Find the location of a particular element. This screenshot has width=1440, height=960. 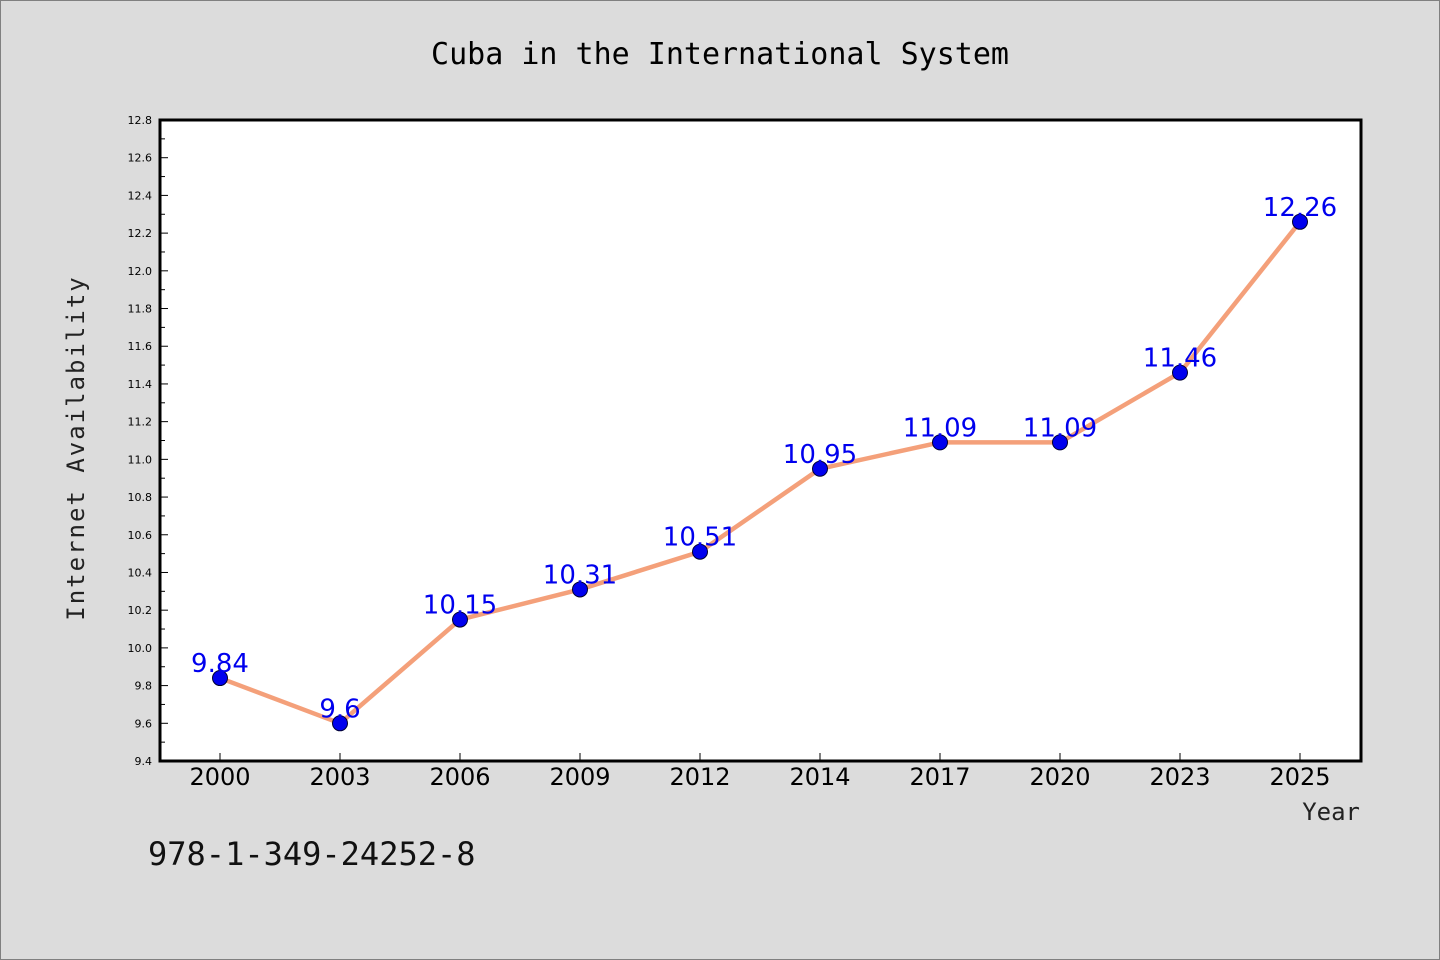

y-tick-label: 11.8 is located at coordinates (140, 309).